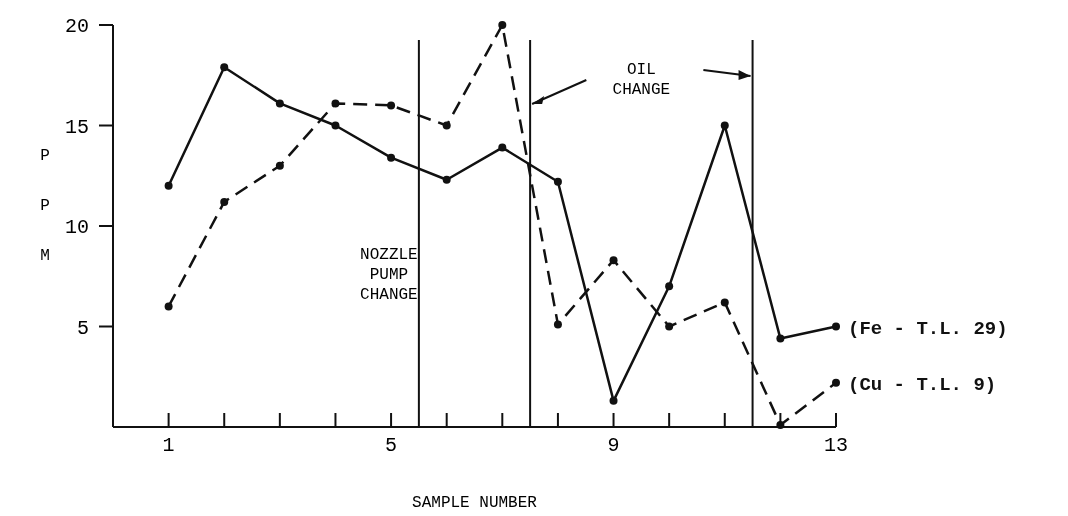 The height and width of the screenshot is (516, 1068). Describe the element at coordinates (389, 275) in the screenshot. I see `ref-line-label: NOZZLE PUMP CHANGE` at that location.